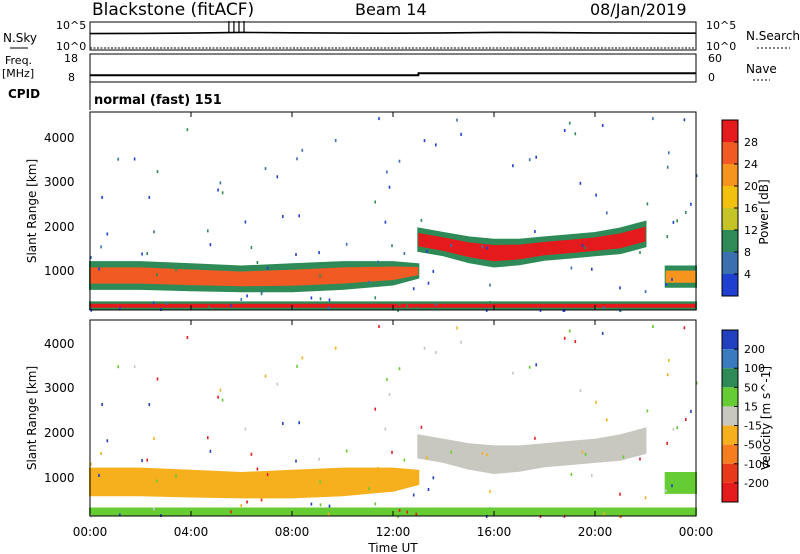 The width and height of the screenshot is (800, 554). I want to click on colorbar-tick-label: -100, so click(756, 464).